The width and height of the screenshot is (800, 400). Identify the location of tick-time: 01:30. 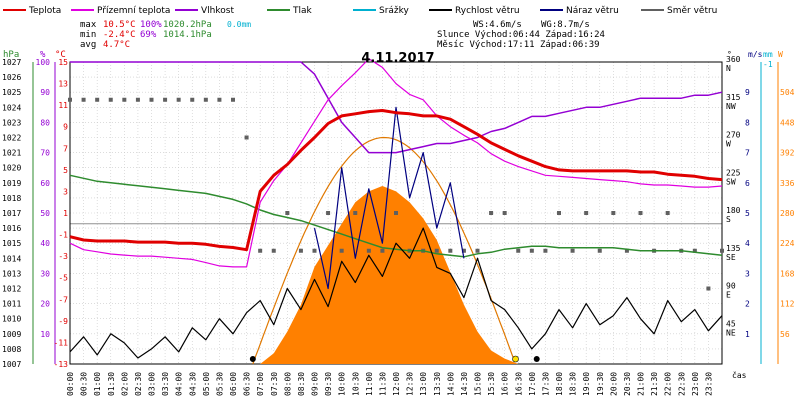
(111, 384).